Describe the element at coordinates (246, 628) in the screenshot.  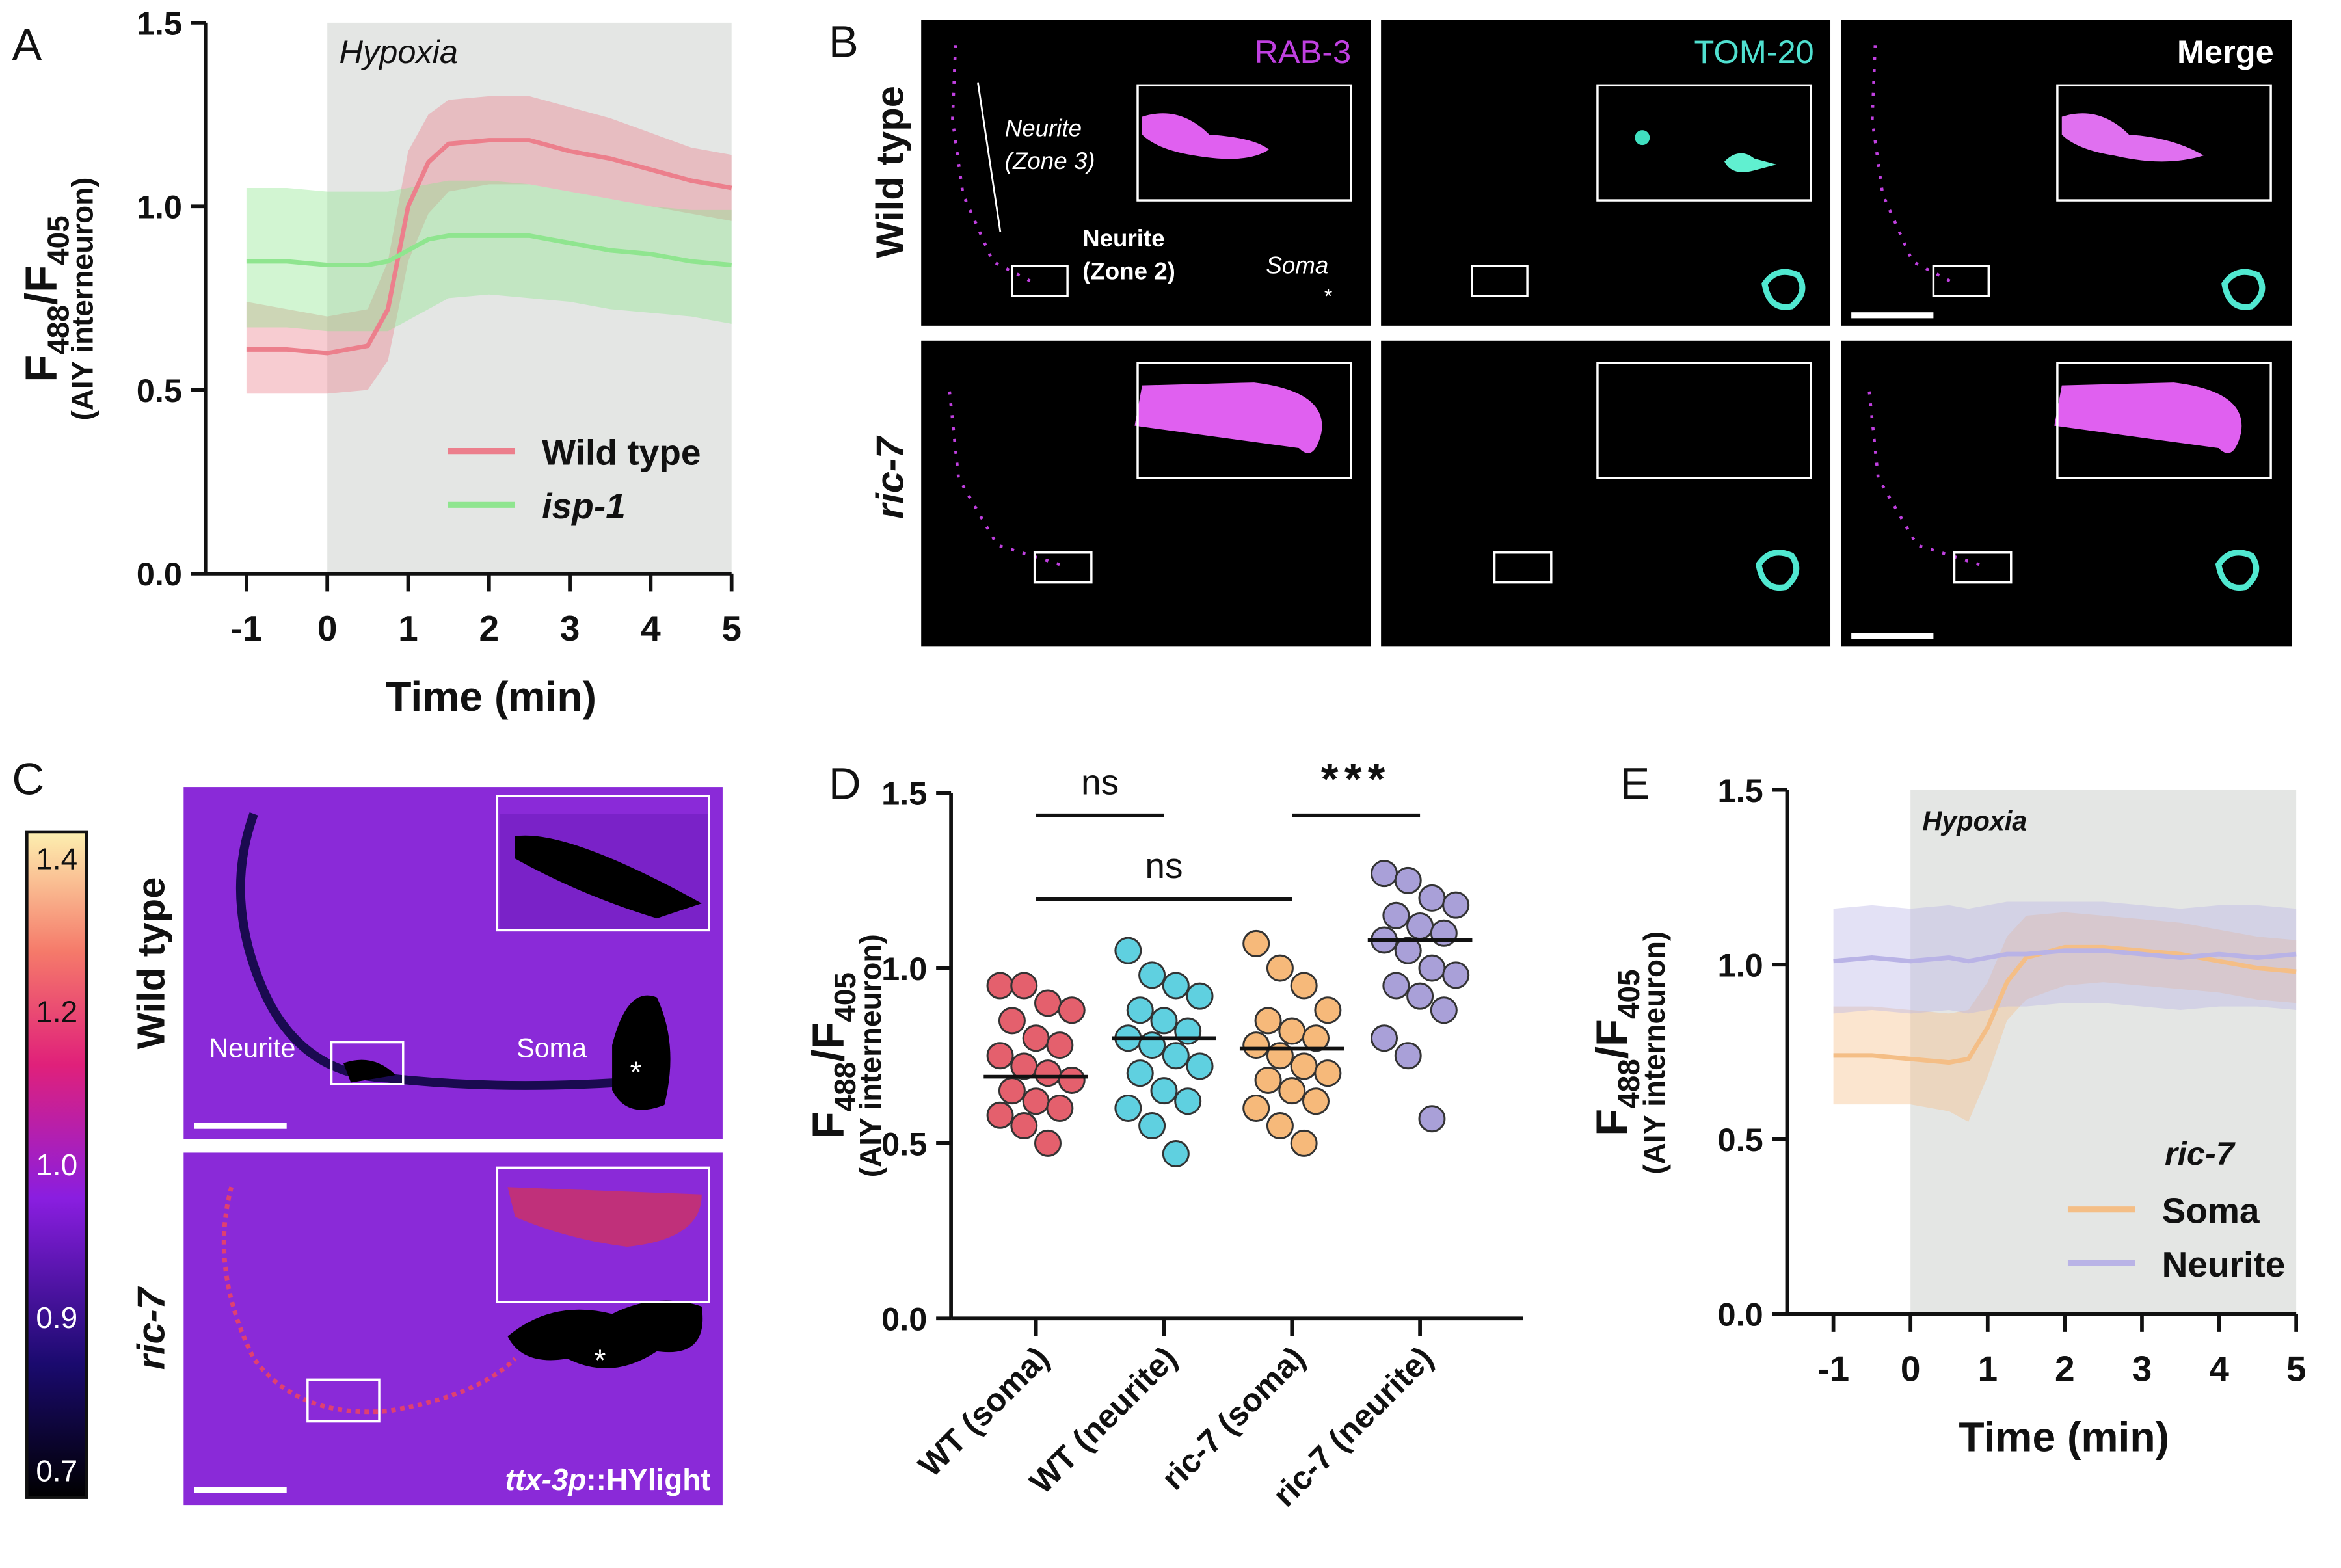
I see `x-tick-label: -1` at that location.